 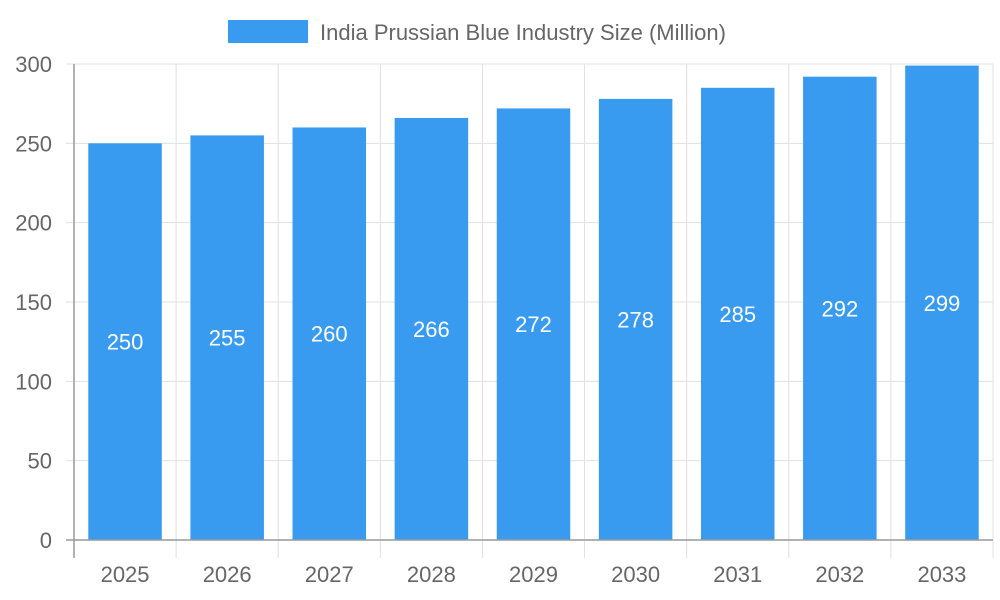 I want to click on y-tick-label: 150, so click(x=33, y=302).